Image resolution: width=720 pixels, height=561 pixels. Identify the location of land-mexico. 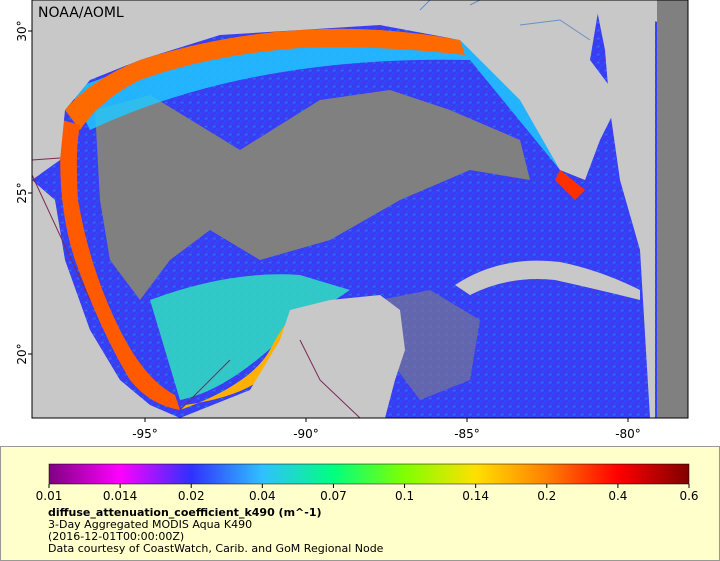
(106, 299).